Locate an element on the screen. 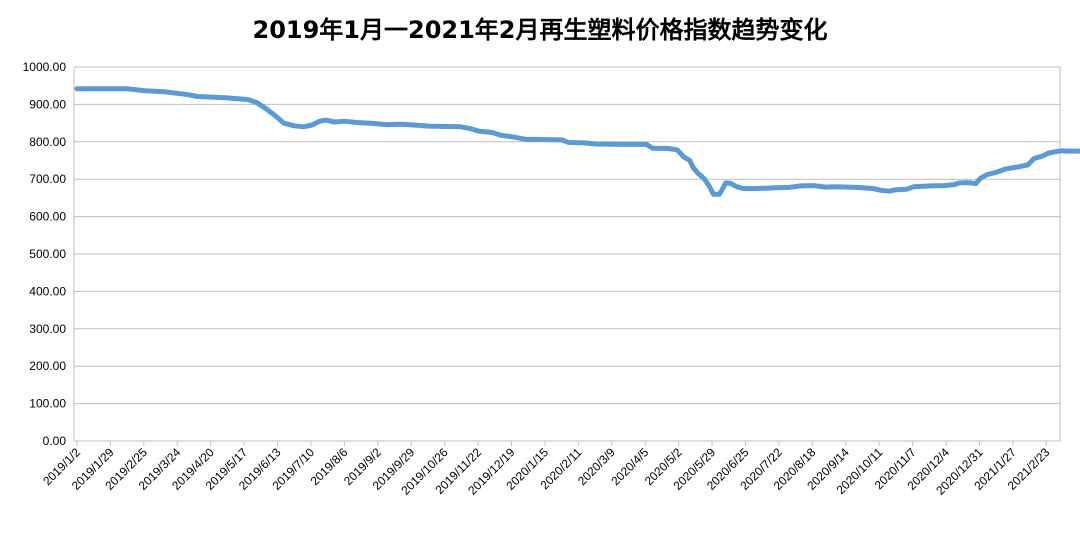 The image size is (1080, 533). y-tick-label: 600.00 is located at coordinates (47, 217).